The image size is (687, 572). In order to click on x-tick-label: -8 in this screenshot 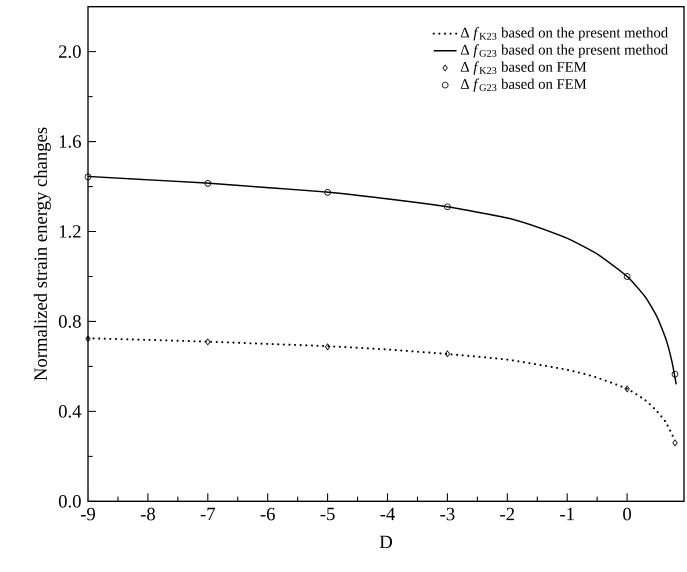, I will do `click(147, 514)`.